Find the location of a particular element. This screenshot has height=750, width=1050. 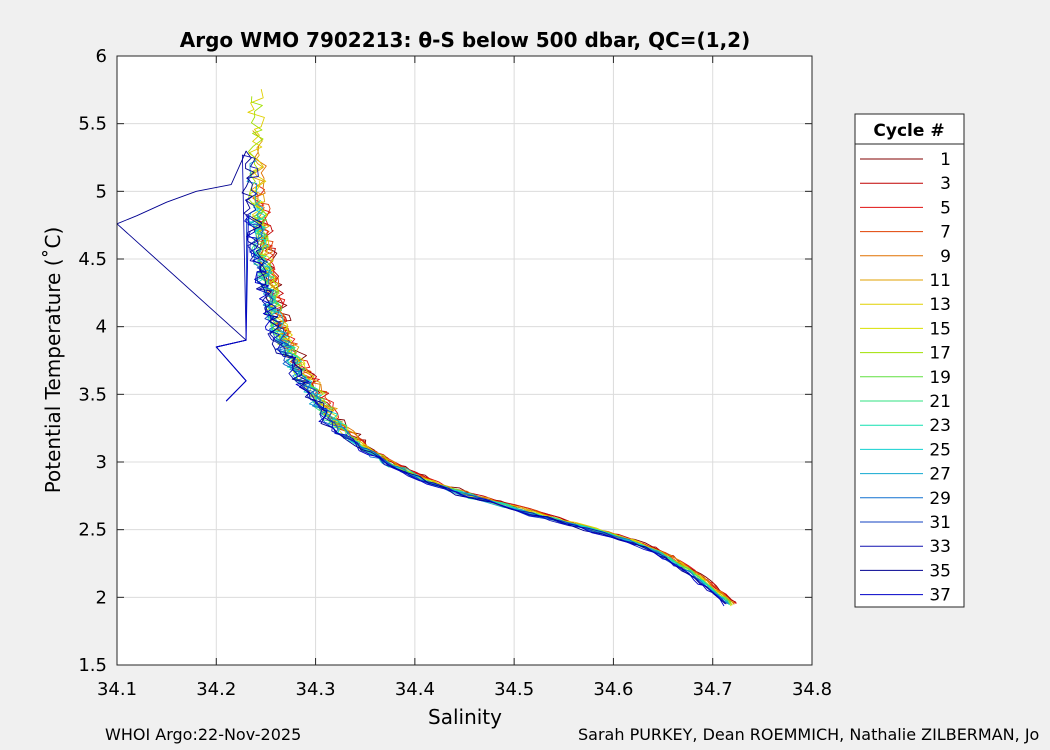

x-tick-label: 34.2 is located at coordinates (216, 689).